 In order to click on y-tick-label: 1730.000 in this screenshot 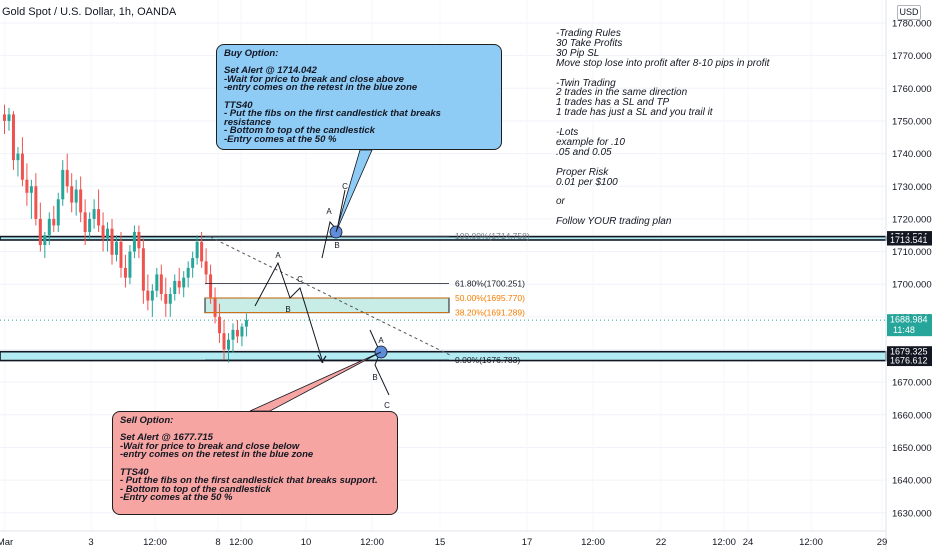, I will do `click(912, 187)`.